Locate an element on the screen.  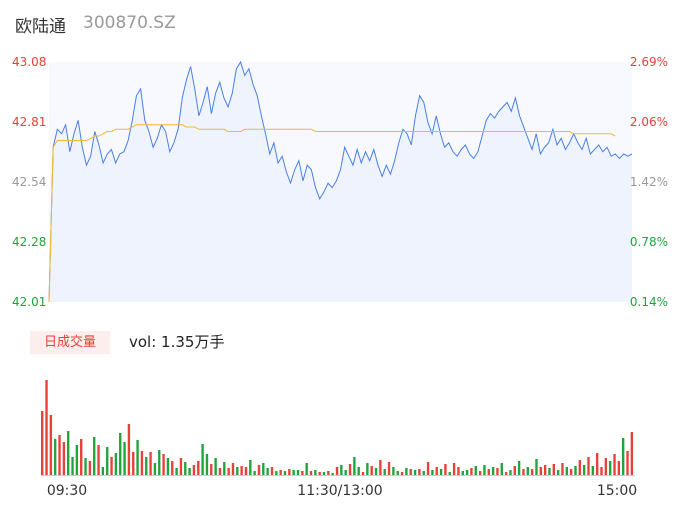
volume-badge: 日成交量 is located at coordinates (70, 342).